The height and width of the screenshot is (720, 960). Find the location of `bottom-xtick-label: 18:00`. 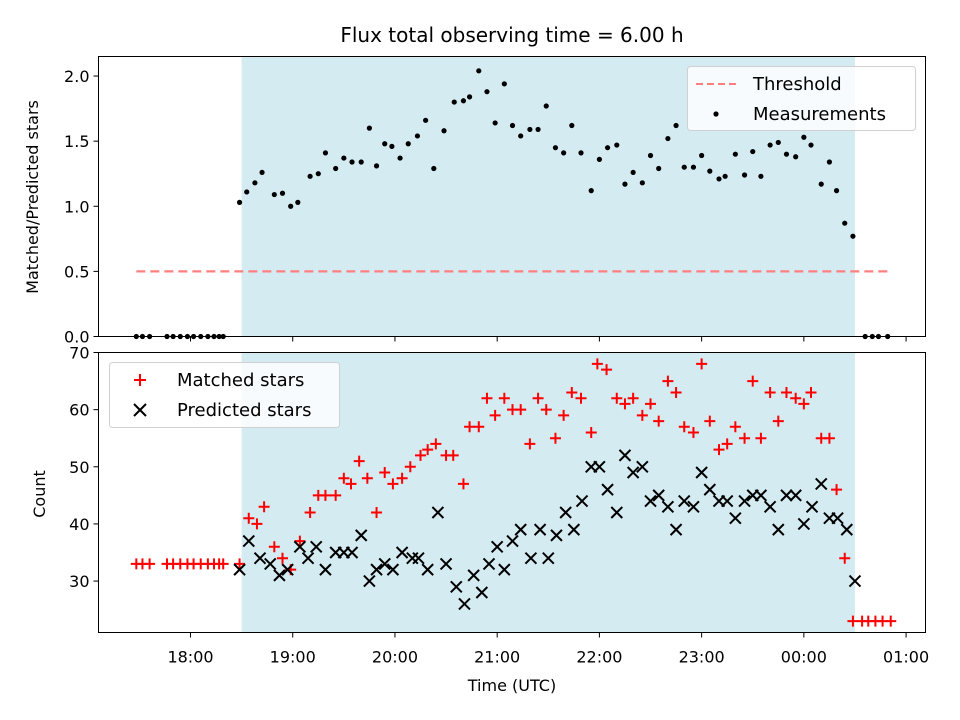

bottom-xtick-label: 18:00 is located at coordinates (190, 657).